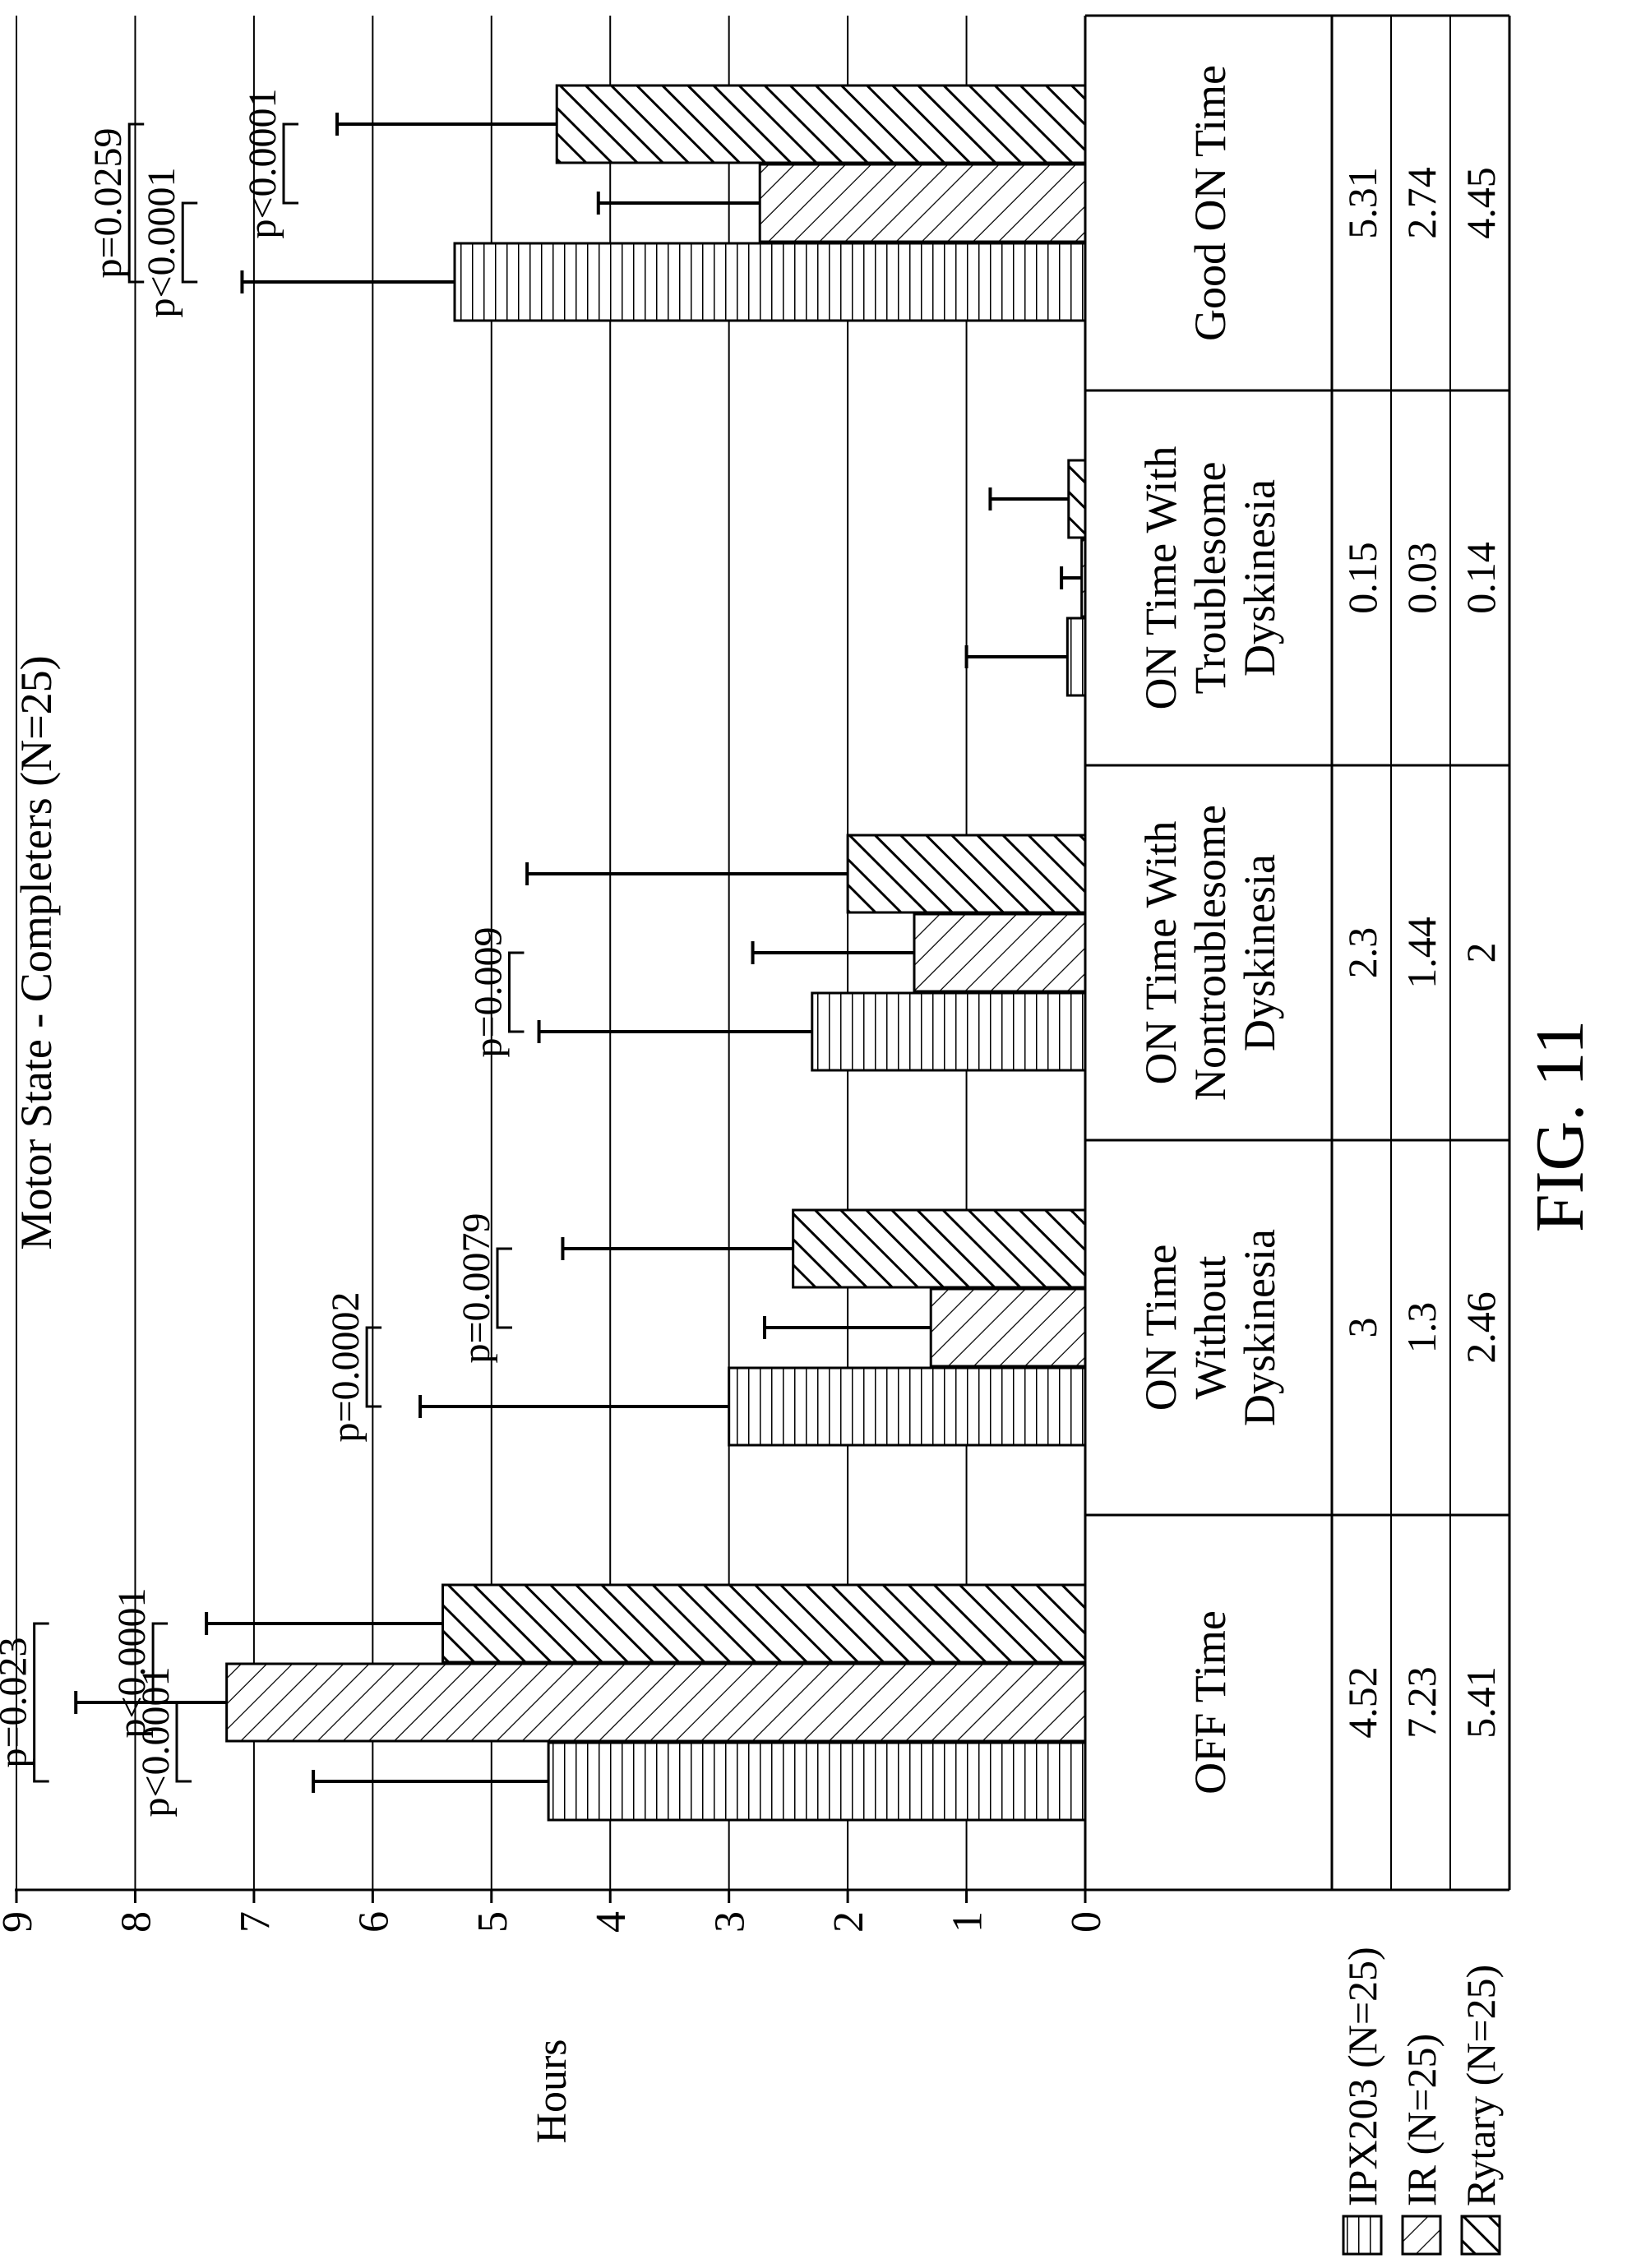 This screenshot has width=1641, height=2268. I want to click on figure-label: FIG. 11, so click(1560, 1126).